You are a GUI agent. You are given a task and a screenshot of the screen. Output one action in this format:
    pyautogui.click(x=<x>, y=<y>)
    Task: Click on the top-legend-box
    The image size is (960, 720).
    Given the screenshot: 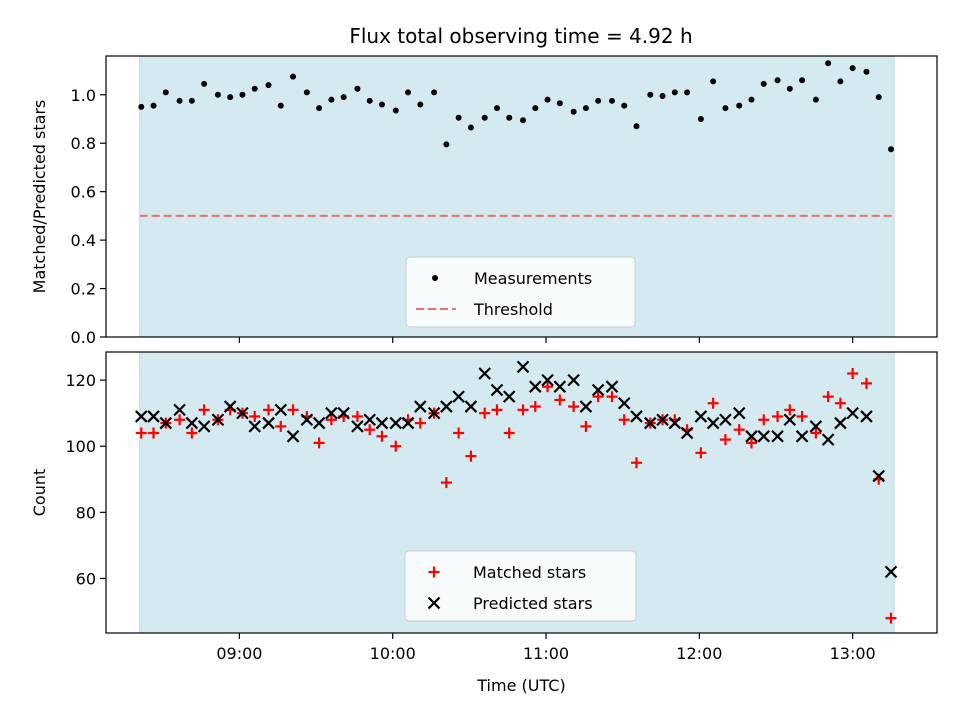 What is the action you would take?
    pyautogui.click(x=520, y=292)
    